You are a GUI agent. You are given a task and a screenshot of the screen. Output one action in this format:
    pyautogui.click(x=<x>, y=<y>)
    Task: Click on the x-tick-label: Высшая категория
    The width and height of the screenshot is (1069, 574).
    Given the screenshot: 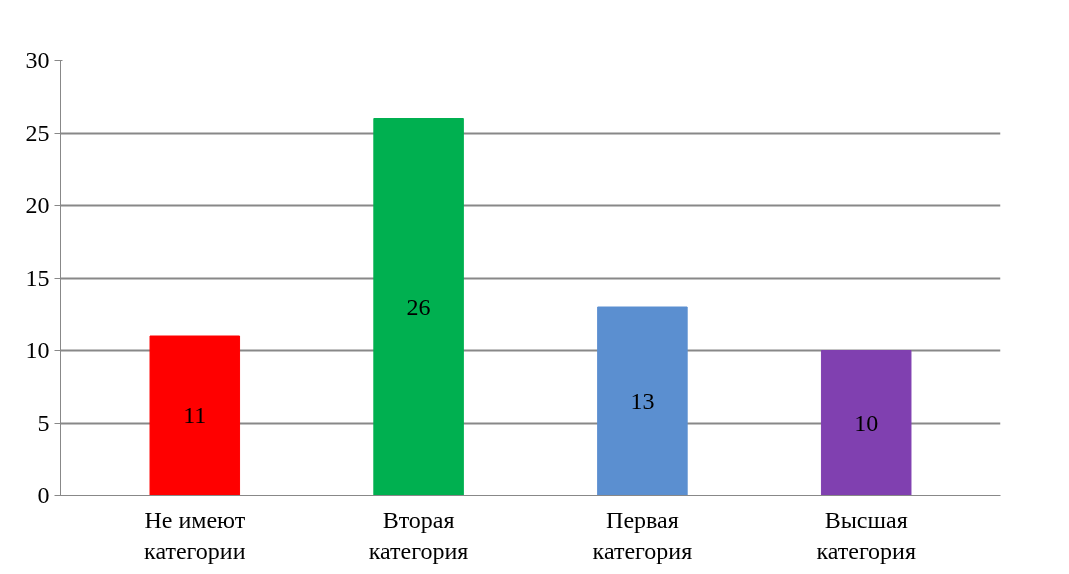 What is the action you would take?
    pyautogui.click(x=866, y=535)
    